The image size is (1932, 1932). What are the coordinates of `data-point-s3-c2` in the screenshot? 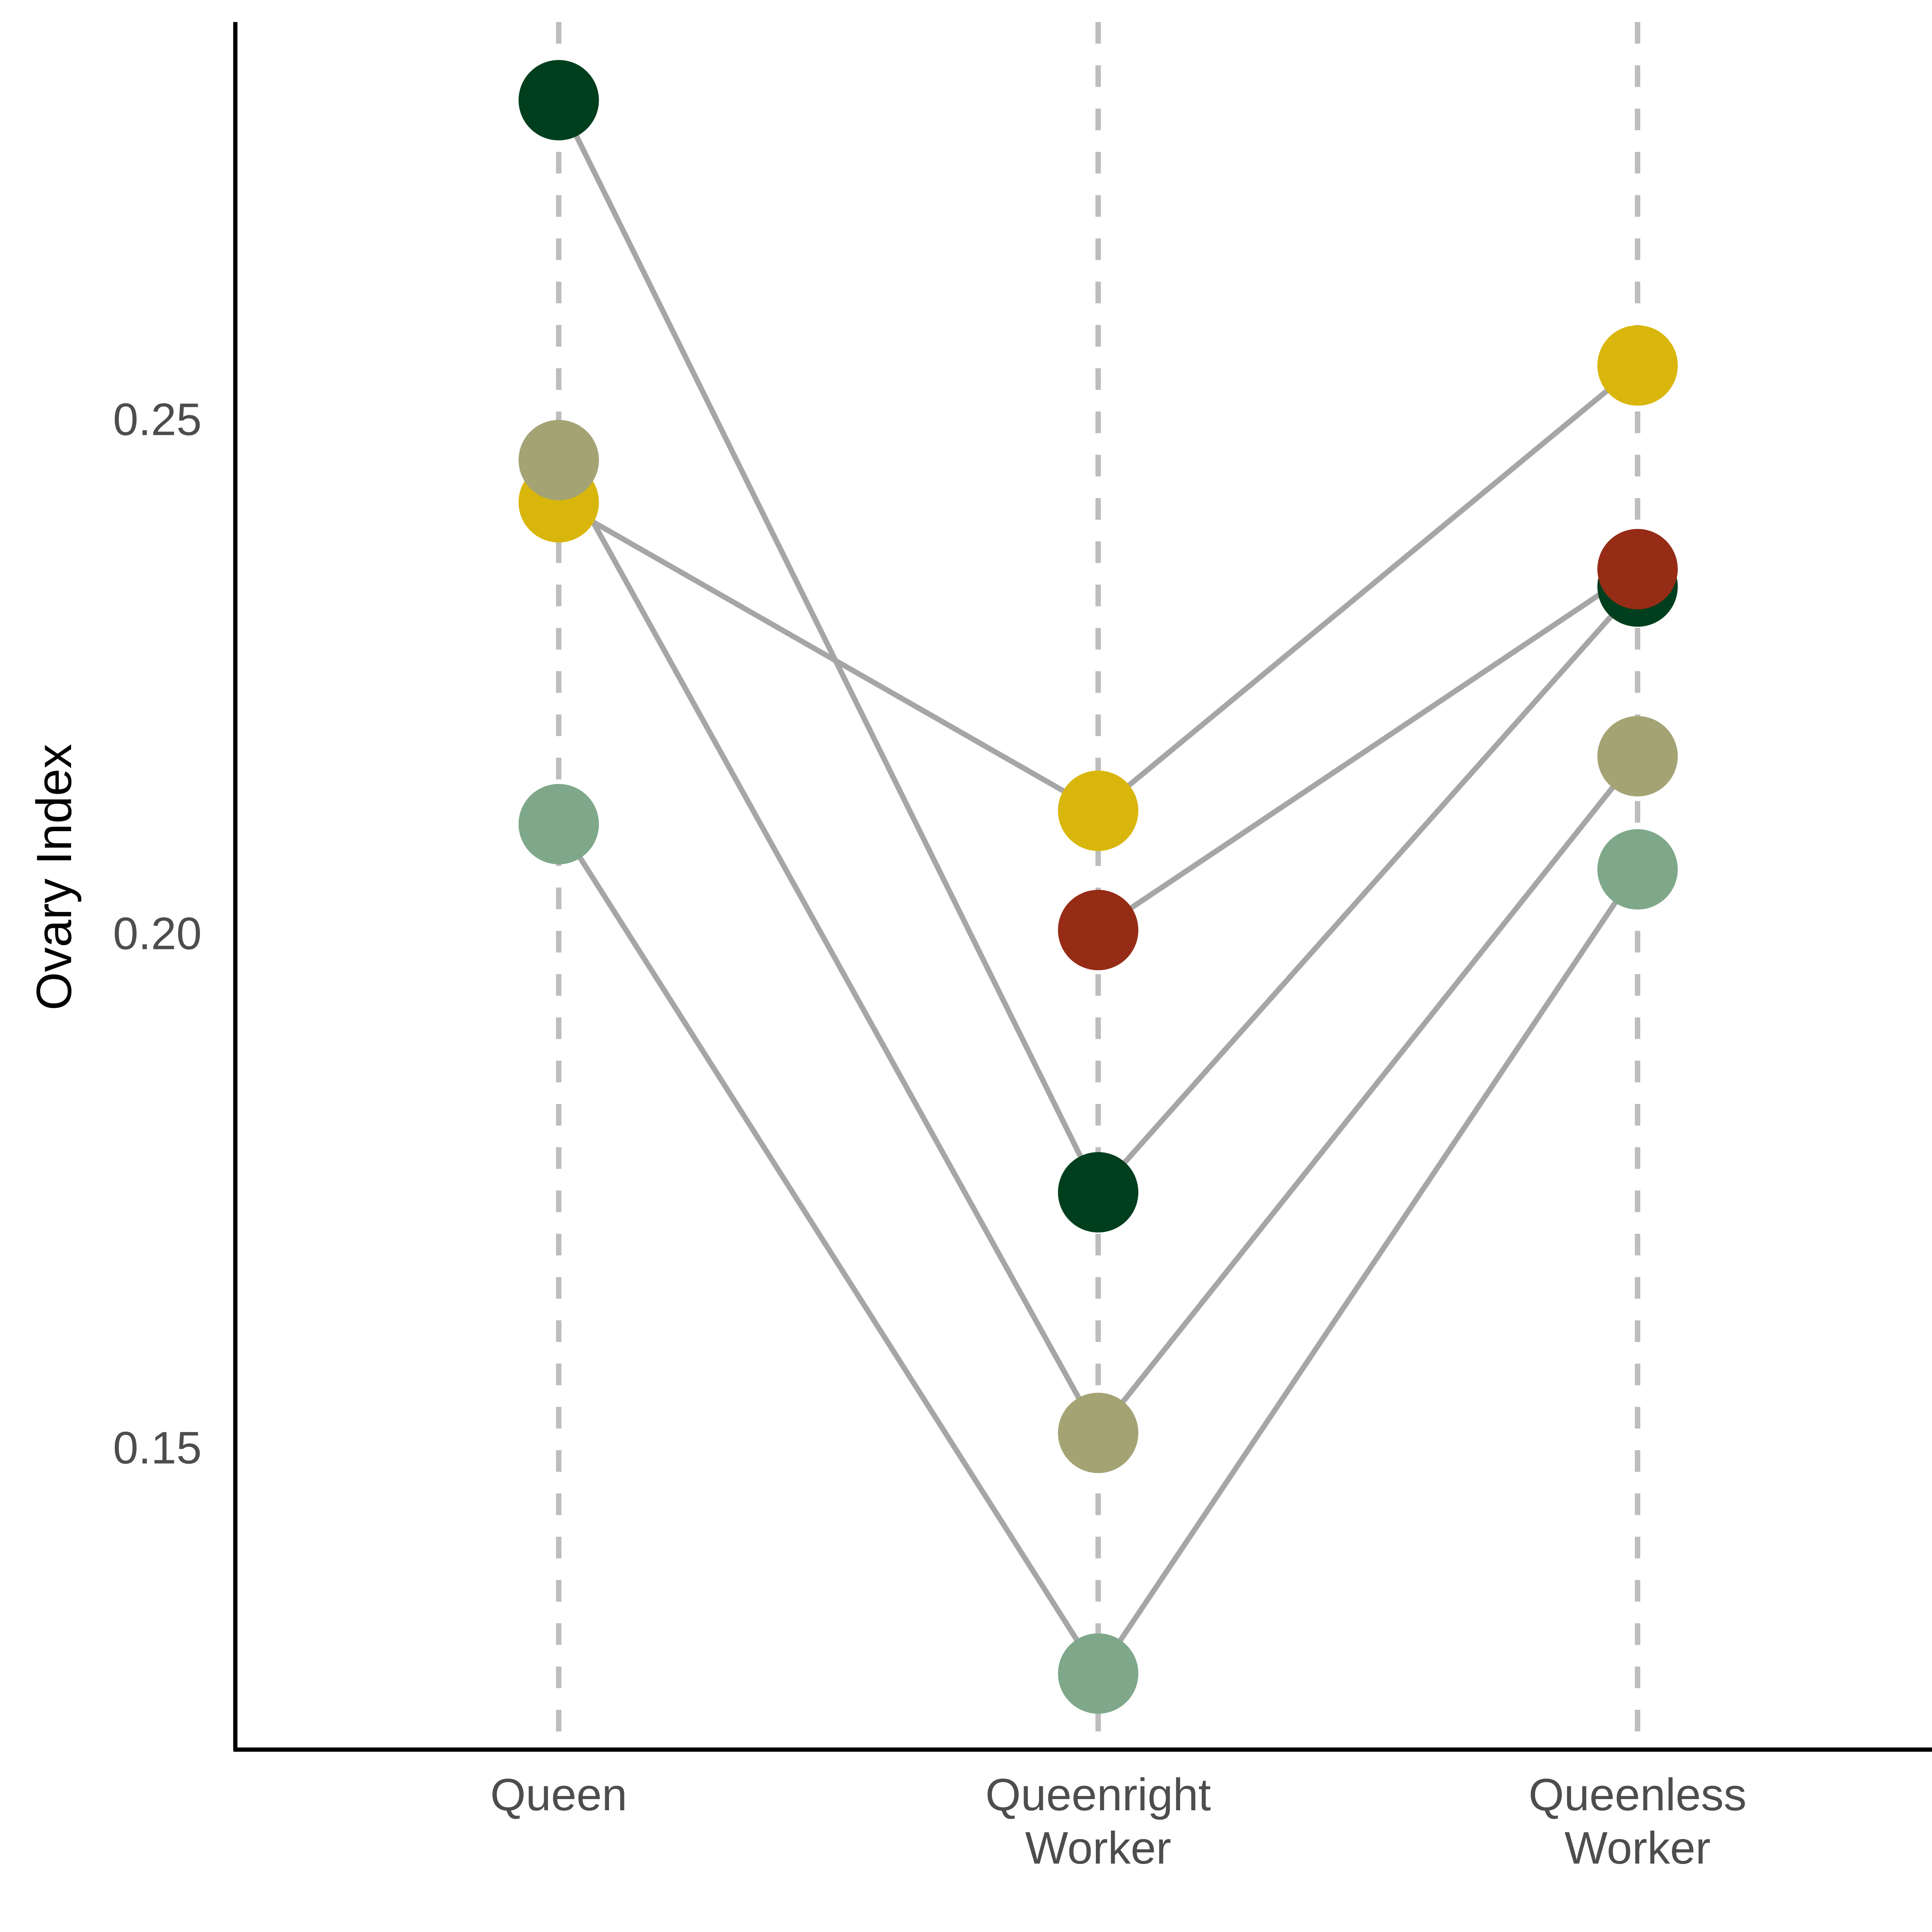 It's located at (1638, 870).